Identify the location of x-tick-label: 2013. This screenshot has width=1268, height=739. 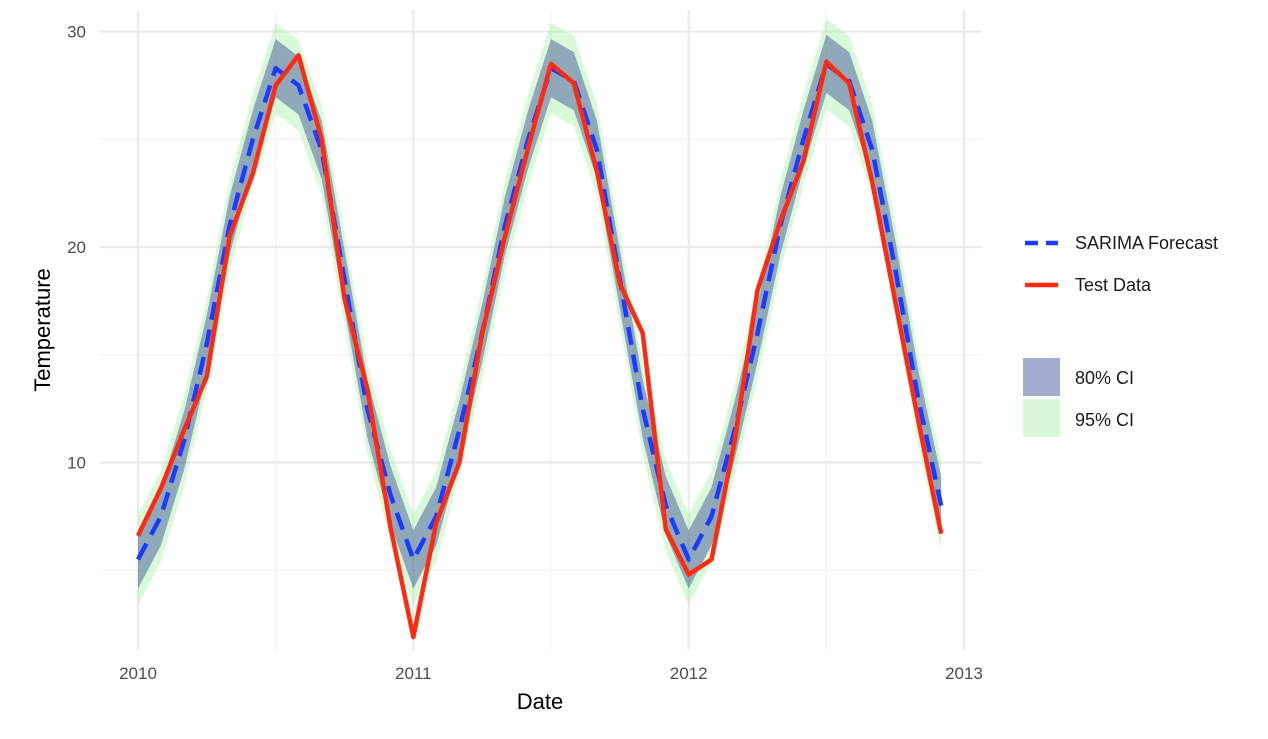
(964, 673).